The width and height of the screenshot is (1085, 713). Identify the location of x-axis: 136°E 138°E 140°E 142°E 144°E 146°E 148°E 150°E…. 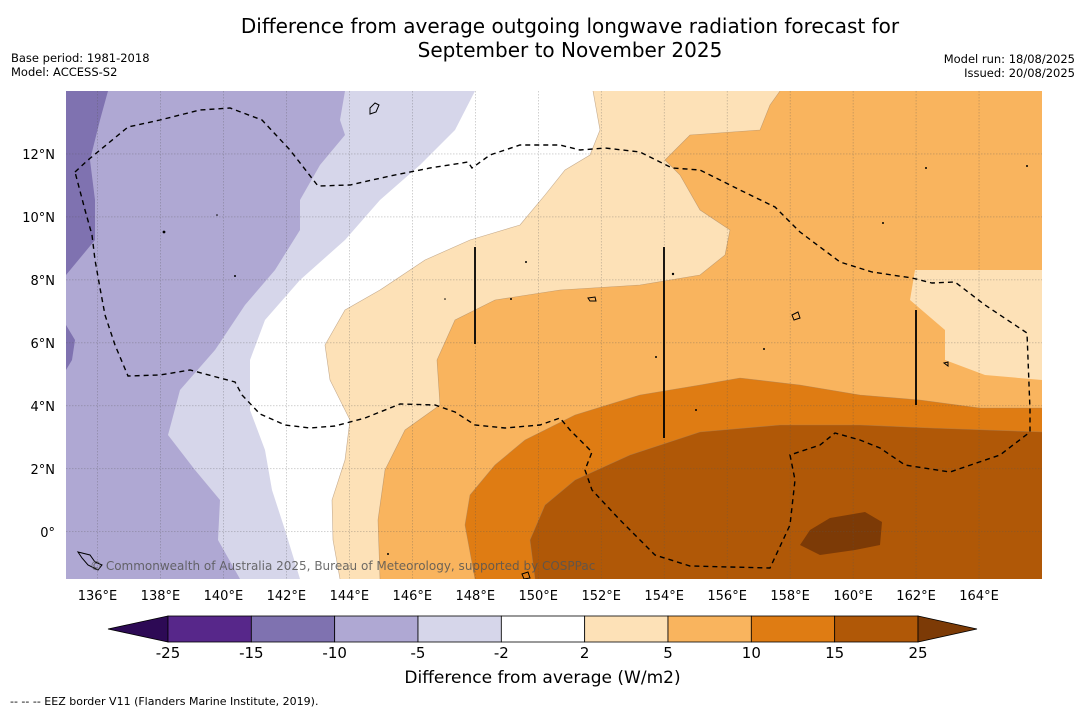
(538, 596).